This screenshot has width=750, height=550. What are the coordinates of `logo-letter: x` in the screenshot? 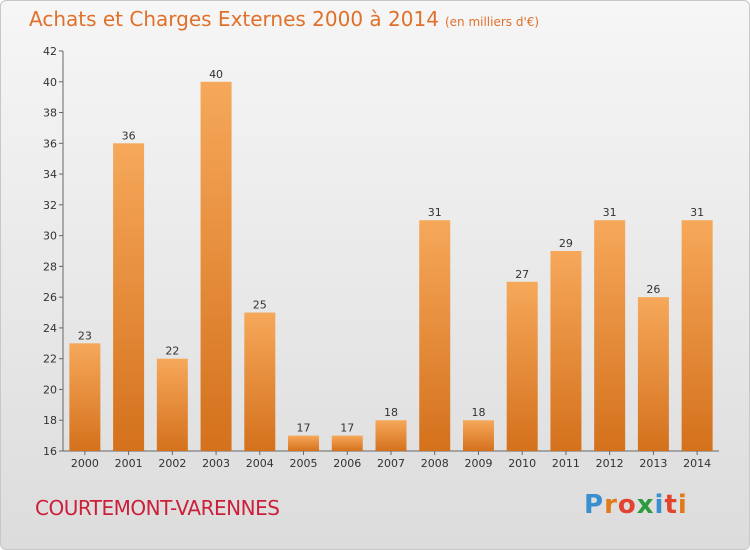 It's located at (645, 505).